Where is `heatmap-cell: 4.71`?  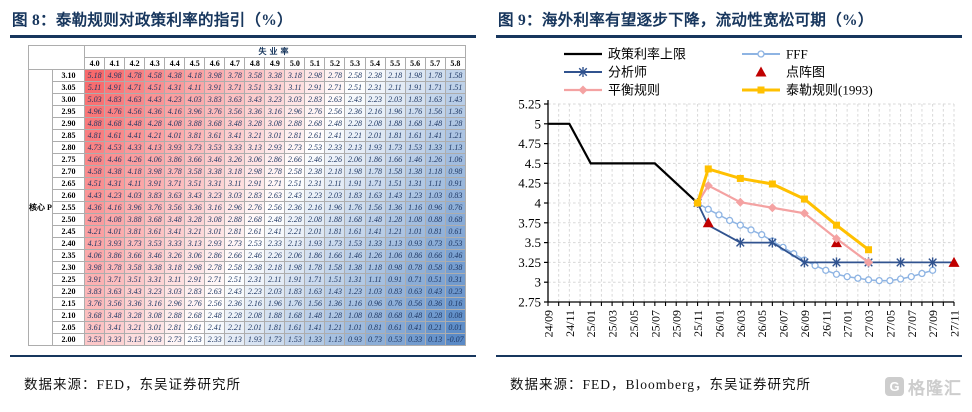 heatmap-cell: 4.71 is located at coordinates (135, 87).